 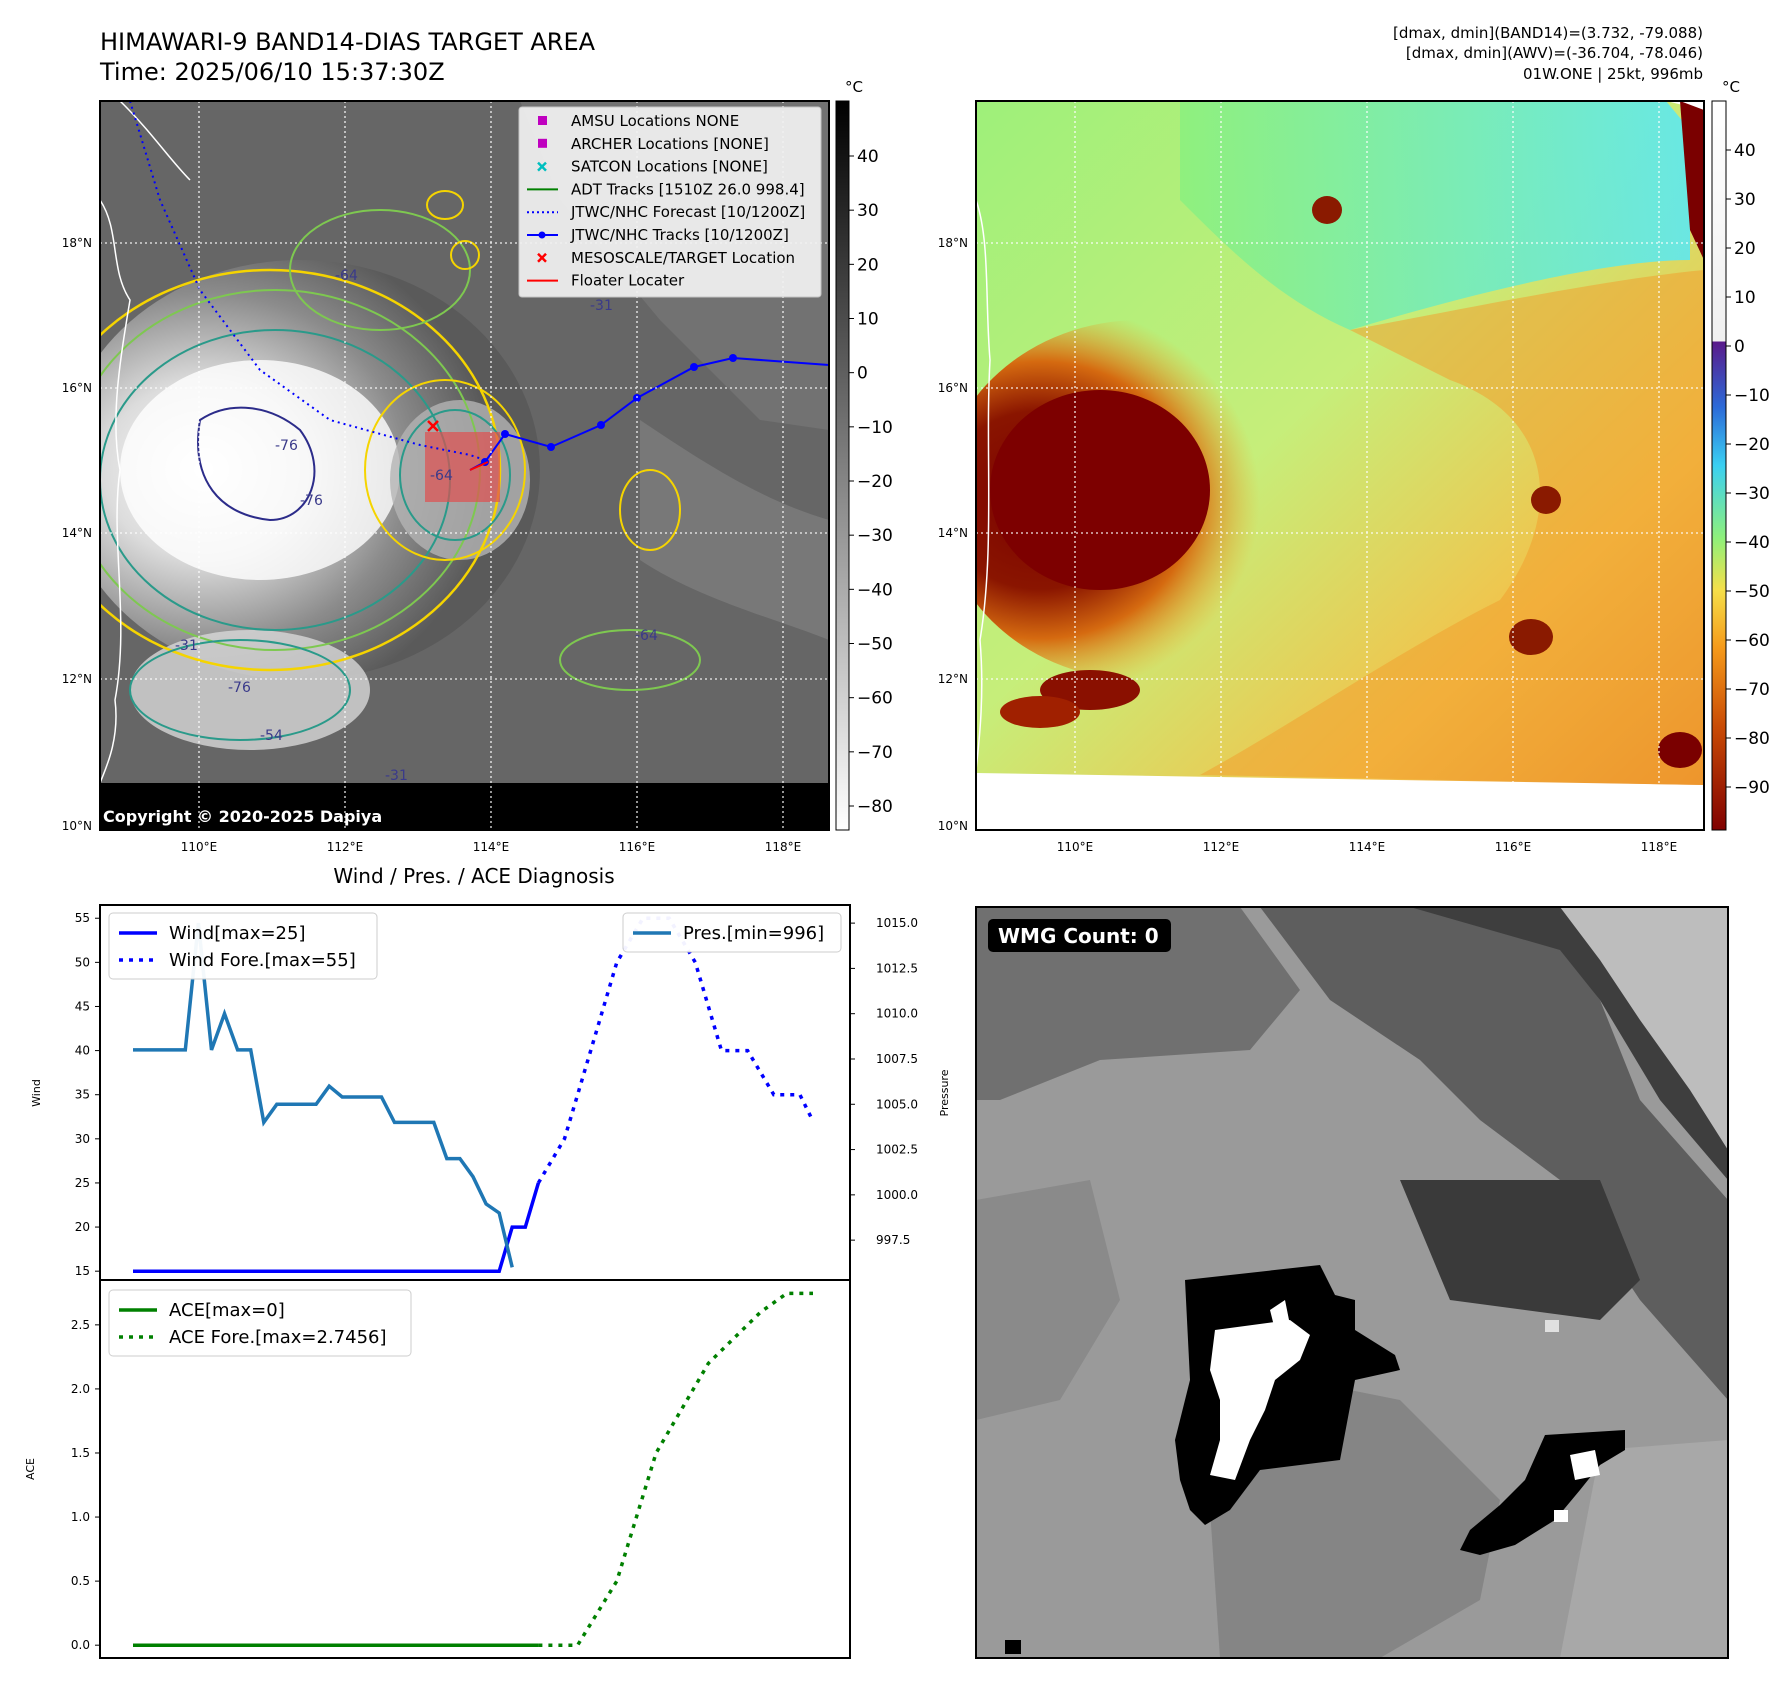 What do you see at coordinates (80, 1645) in the screenshot?
I see `y-tick-label: 0.0` at bounding box center [80, 1645].